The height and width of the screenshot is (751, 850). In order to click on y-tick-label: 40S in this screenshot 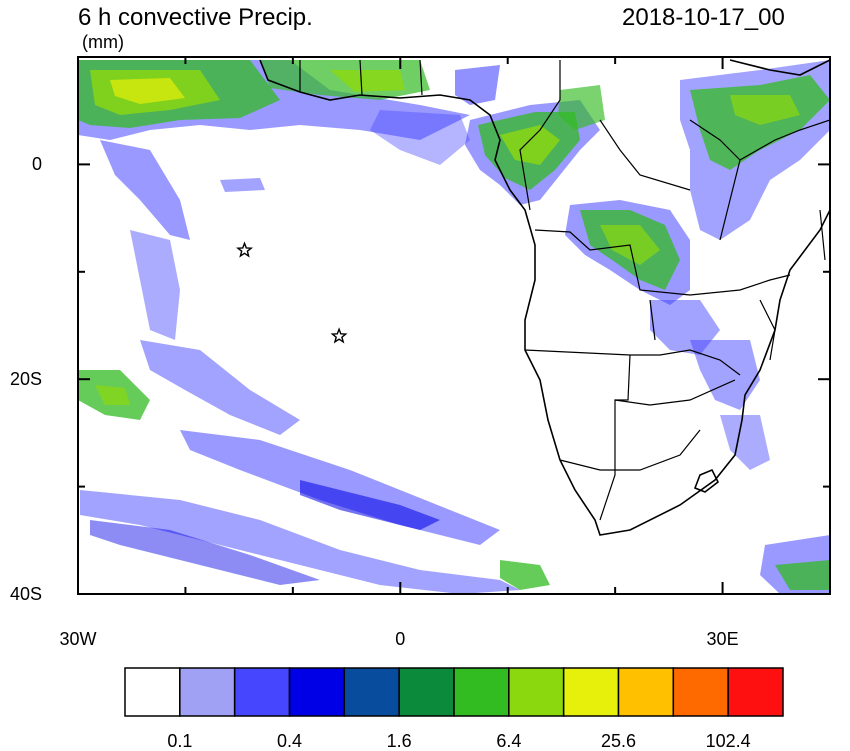, I will do `click(25, 594)`.